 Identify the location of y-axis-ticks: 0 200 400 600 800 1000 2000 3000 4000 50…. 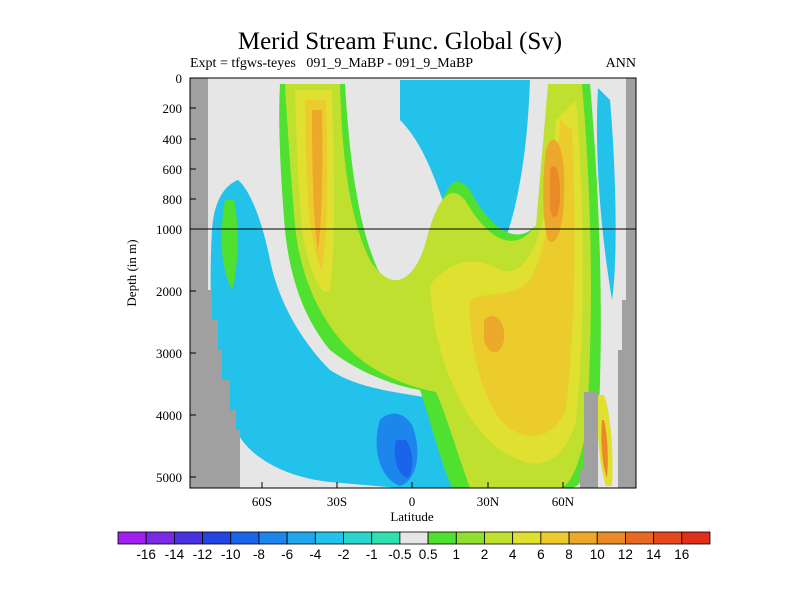
(176, 278).